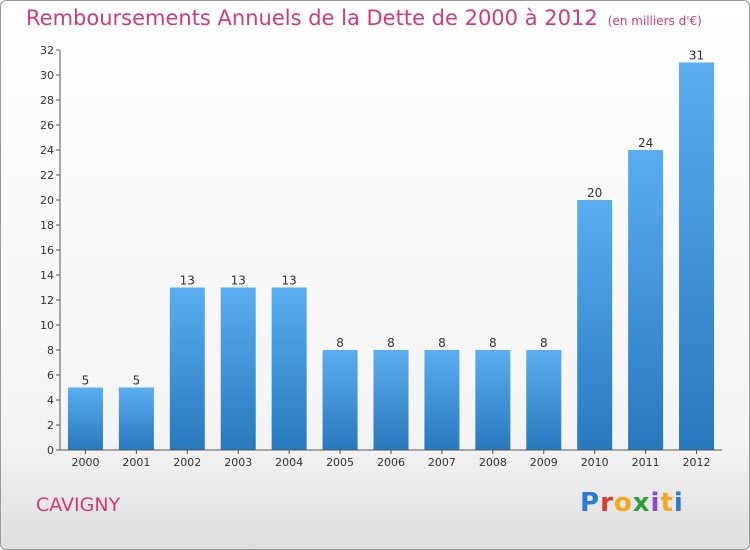  I want to click on proxiti-logo: Proxiti, so click(632, 503).